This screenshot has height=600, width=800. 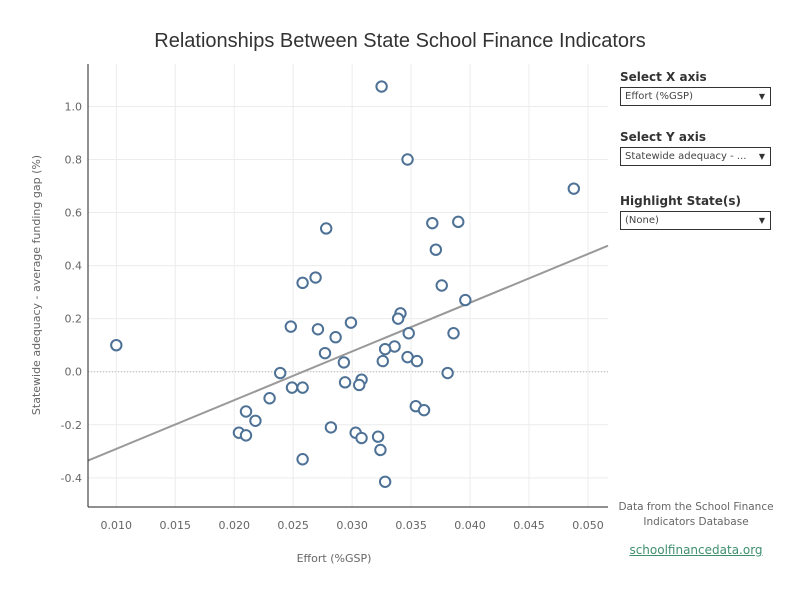 I want to click on x-axis-control: Select X axis Effort (%GSP) ▼, so click(x=696, y=88).